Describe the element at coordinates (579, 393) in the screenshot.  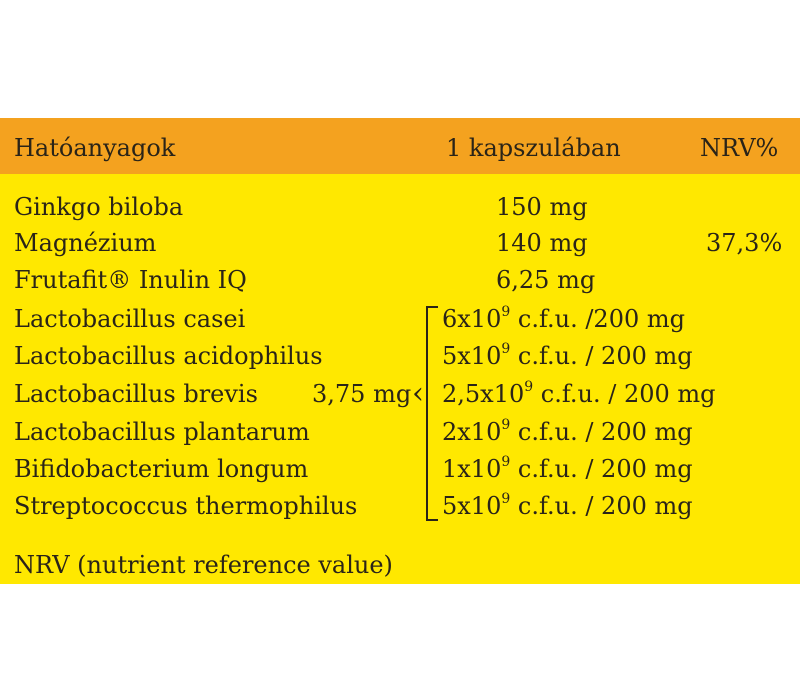
I see `probiotic-count: 2,5x109 c.f.u. / 200 mg` at that location.